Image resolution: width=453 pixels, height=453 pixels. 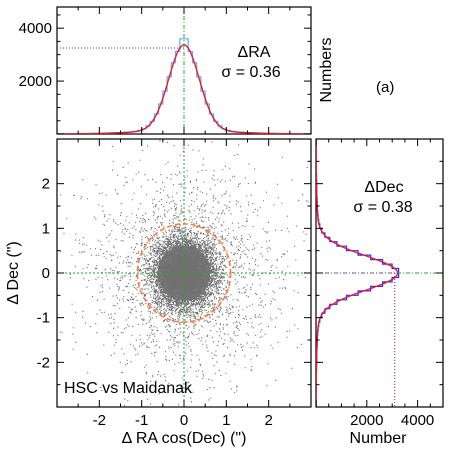 What do you see at coordinates (128, 388) in the screenshot?
I see `scatter-annotation: HSC vs Maidanak` at bounding box center [128, 388].